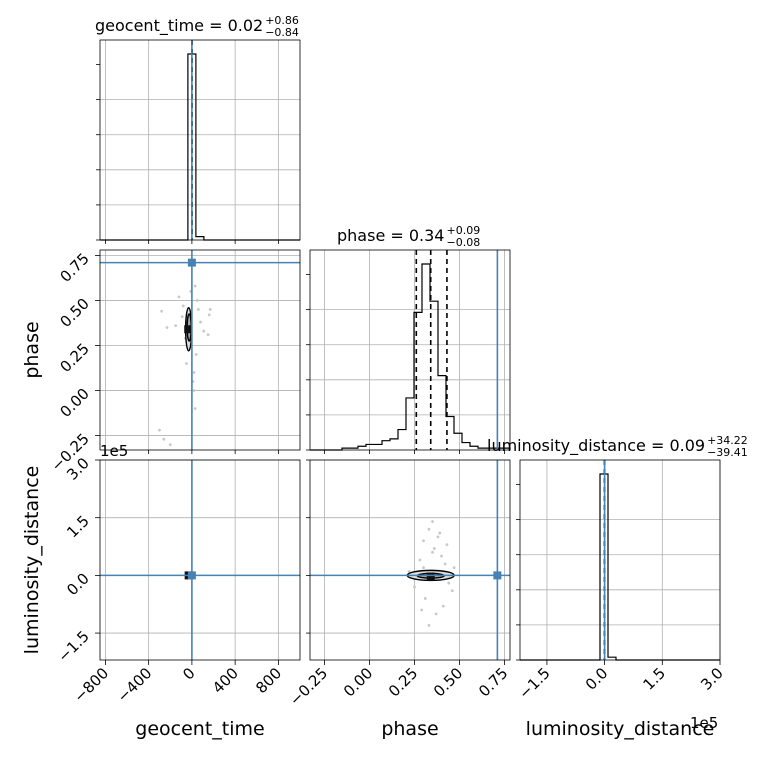  I want to click on xtick-label-luminosity_distance-3: 3.0, so click(712, 679).